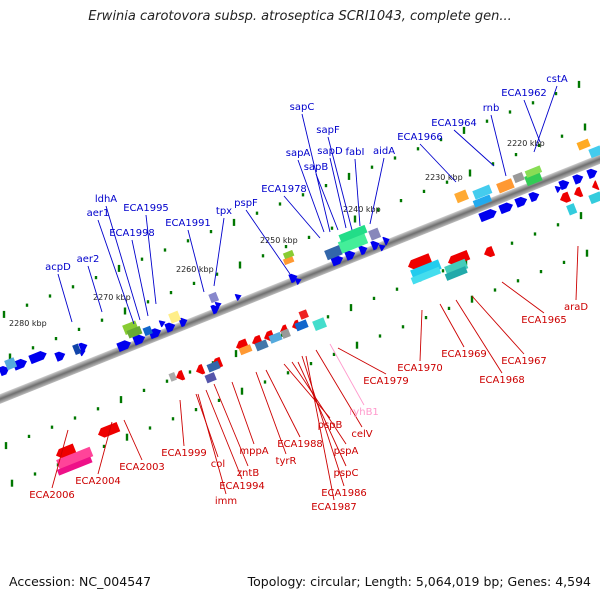 This screenshot has height=600, width=600. I want to click on bottom-gene-label: ECA1987, so click(334, 507).